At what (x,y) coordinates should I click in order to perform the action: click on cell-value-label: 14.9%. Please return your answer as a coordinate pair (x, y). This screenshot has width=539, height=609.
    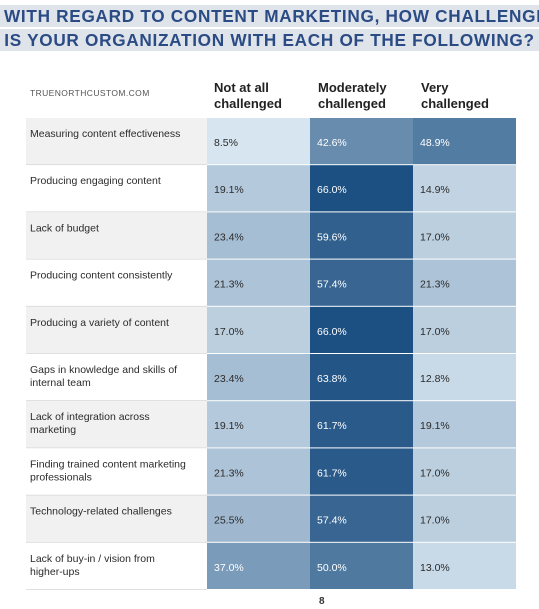
    Looking at the image, I should click on (435, 190).